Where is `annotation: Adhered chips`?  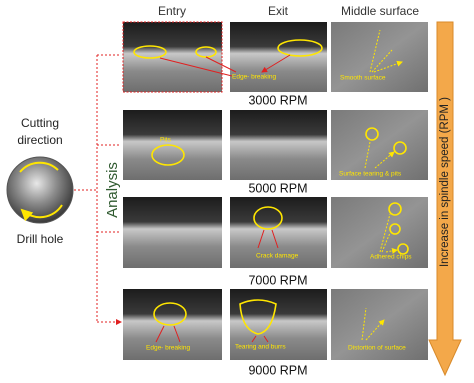 annotation: Adhered chips is located at coordinates (391, 257).